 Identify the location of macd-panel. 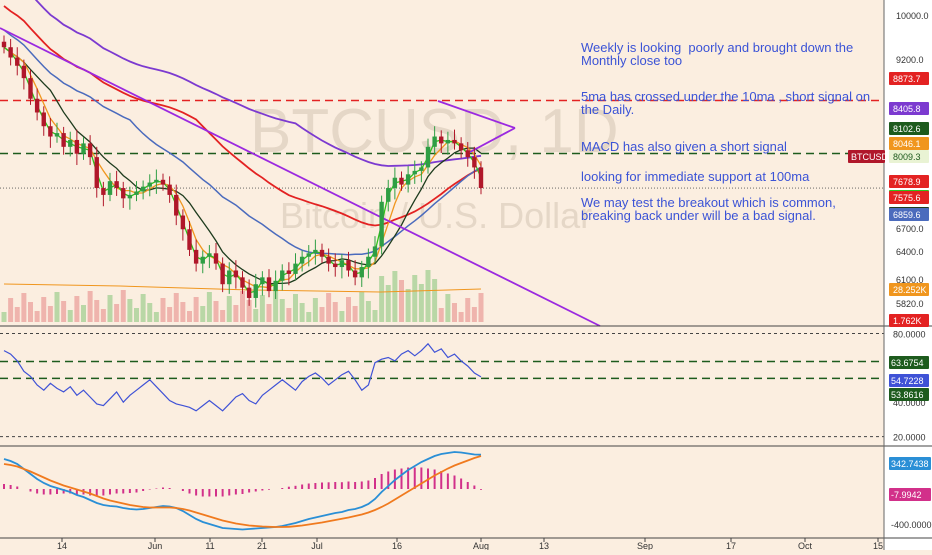
(242, 491).